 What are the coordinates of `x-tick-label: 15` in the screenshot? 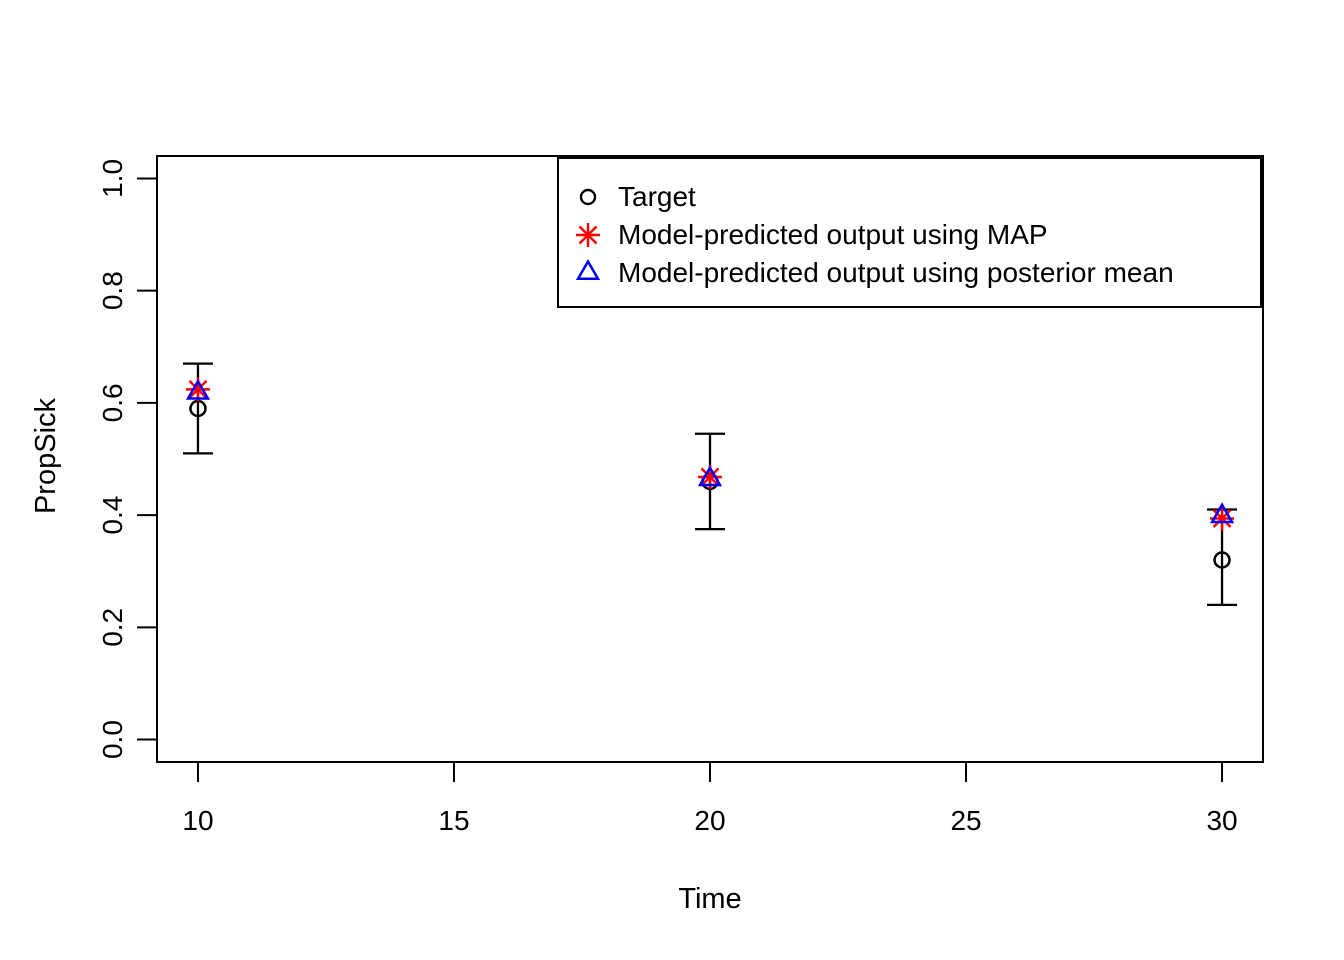 It's located at (453, 820).